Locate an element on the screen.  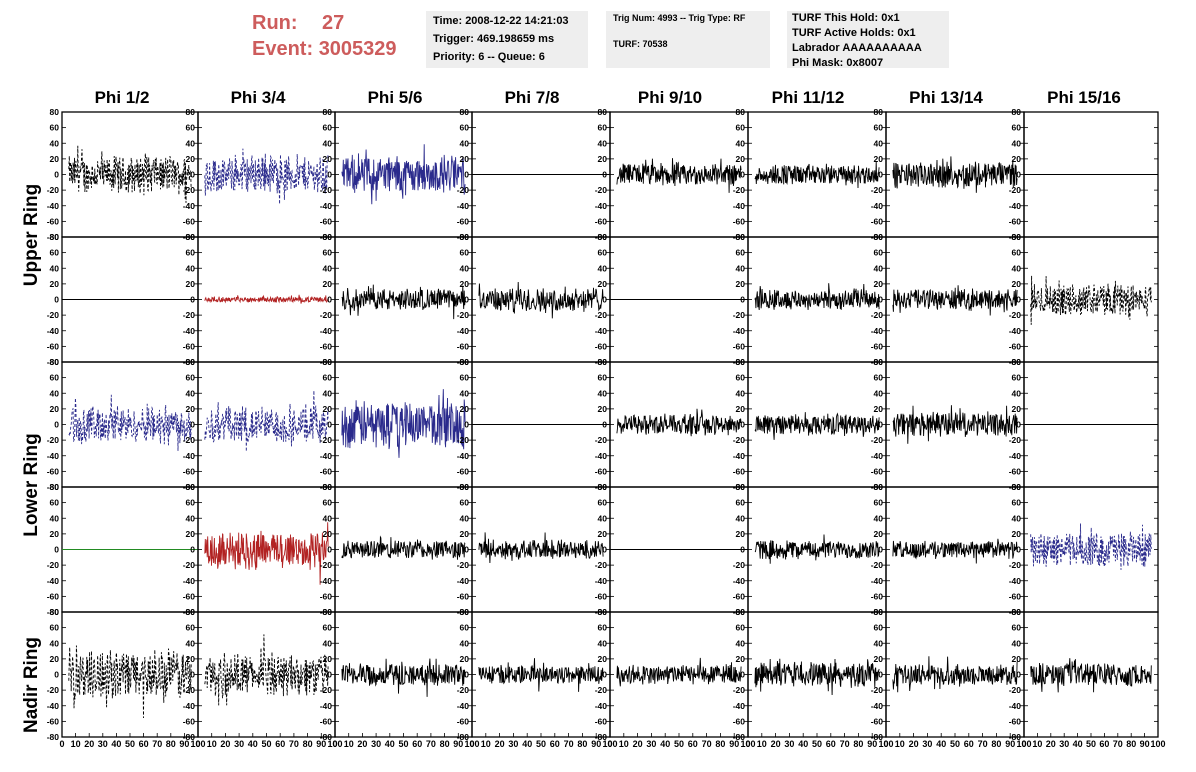
event-value: 3005329 is located at coordinates (357, 49).